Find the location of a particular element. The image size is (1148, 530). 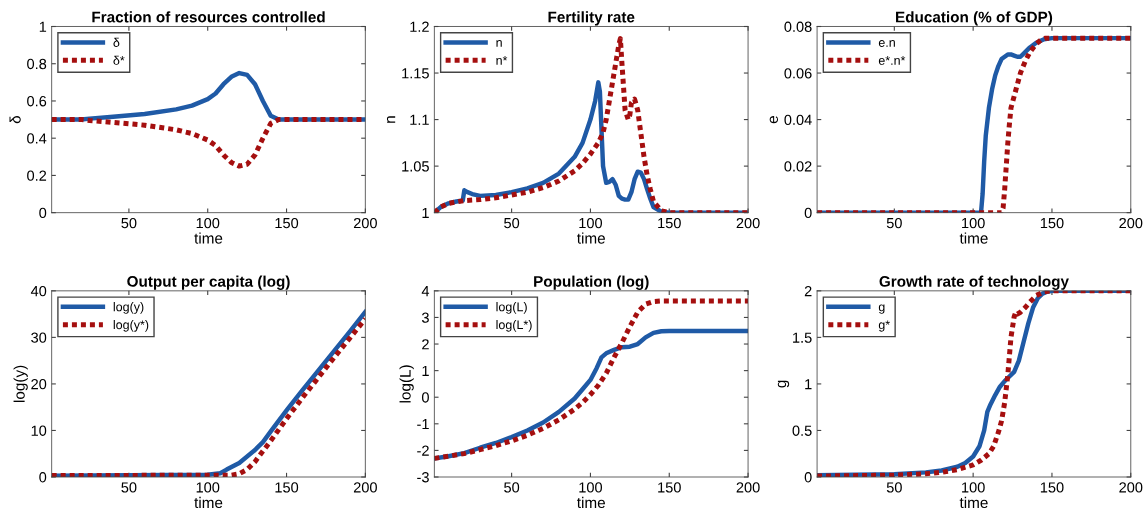

y-tick-label: -3 is located at coordinates (423, 477).